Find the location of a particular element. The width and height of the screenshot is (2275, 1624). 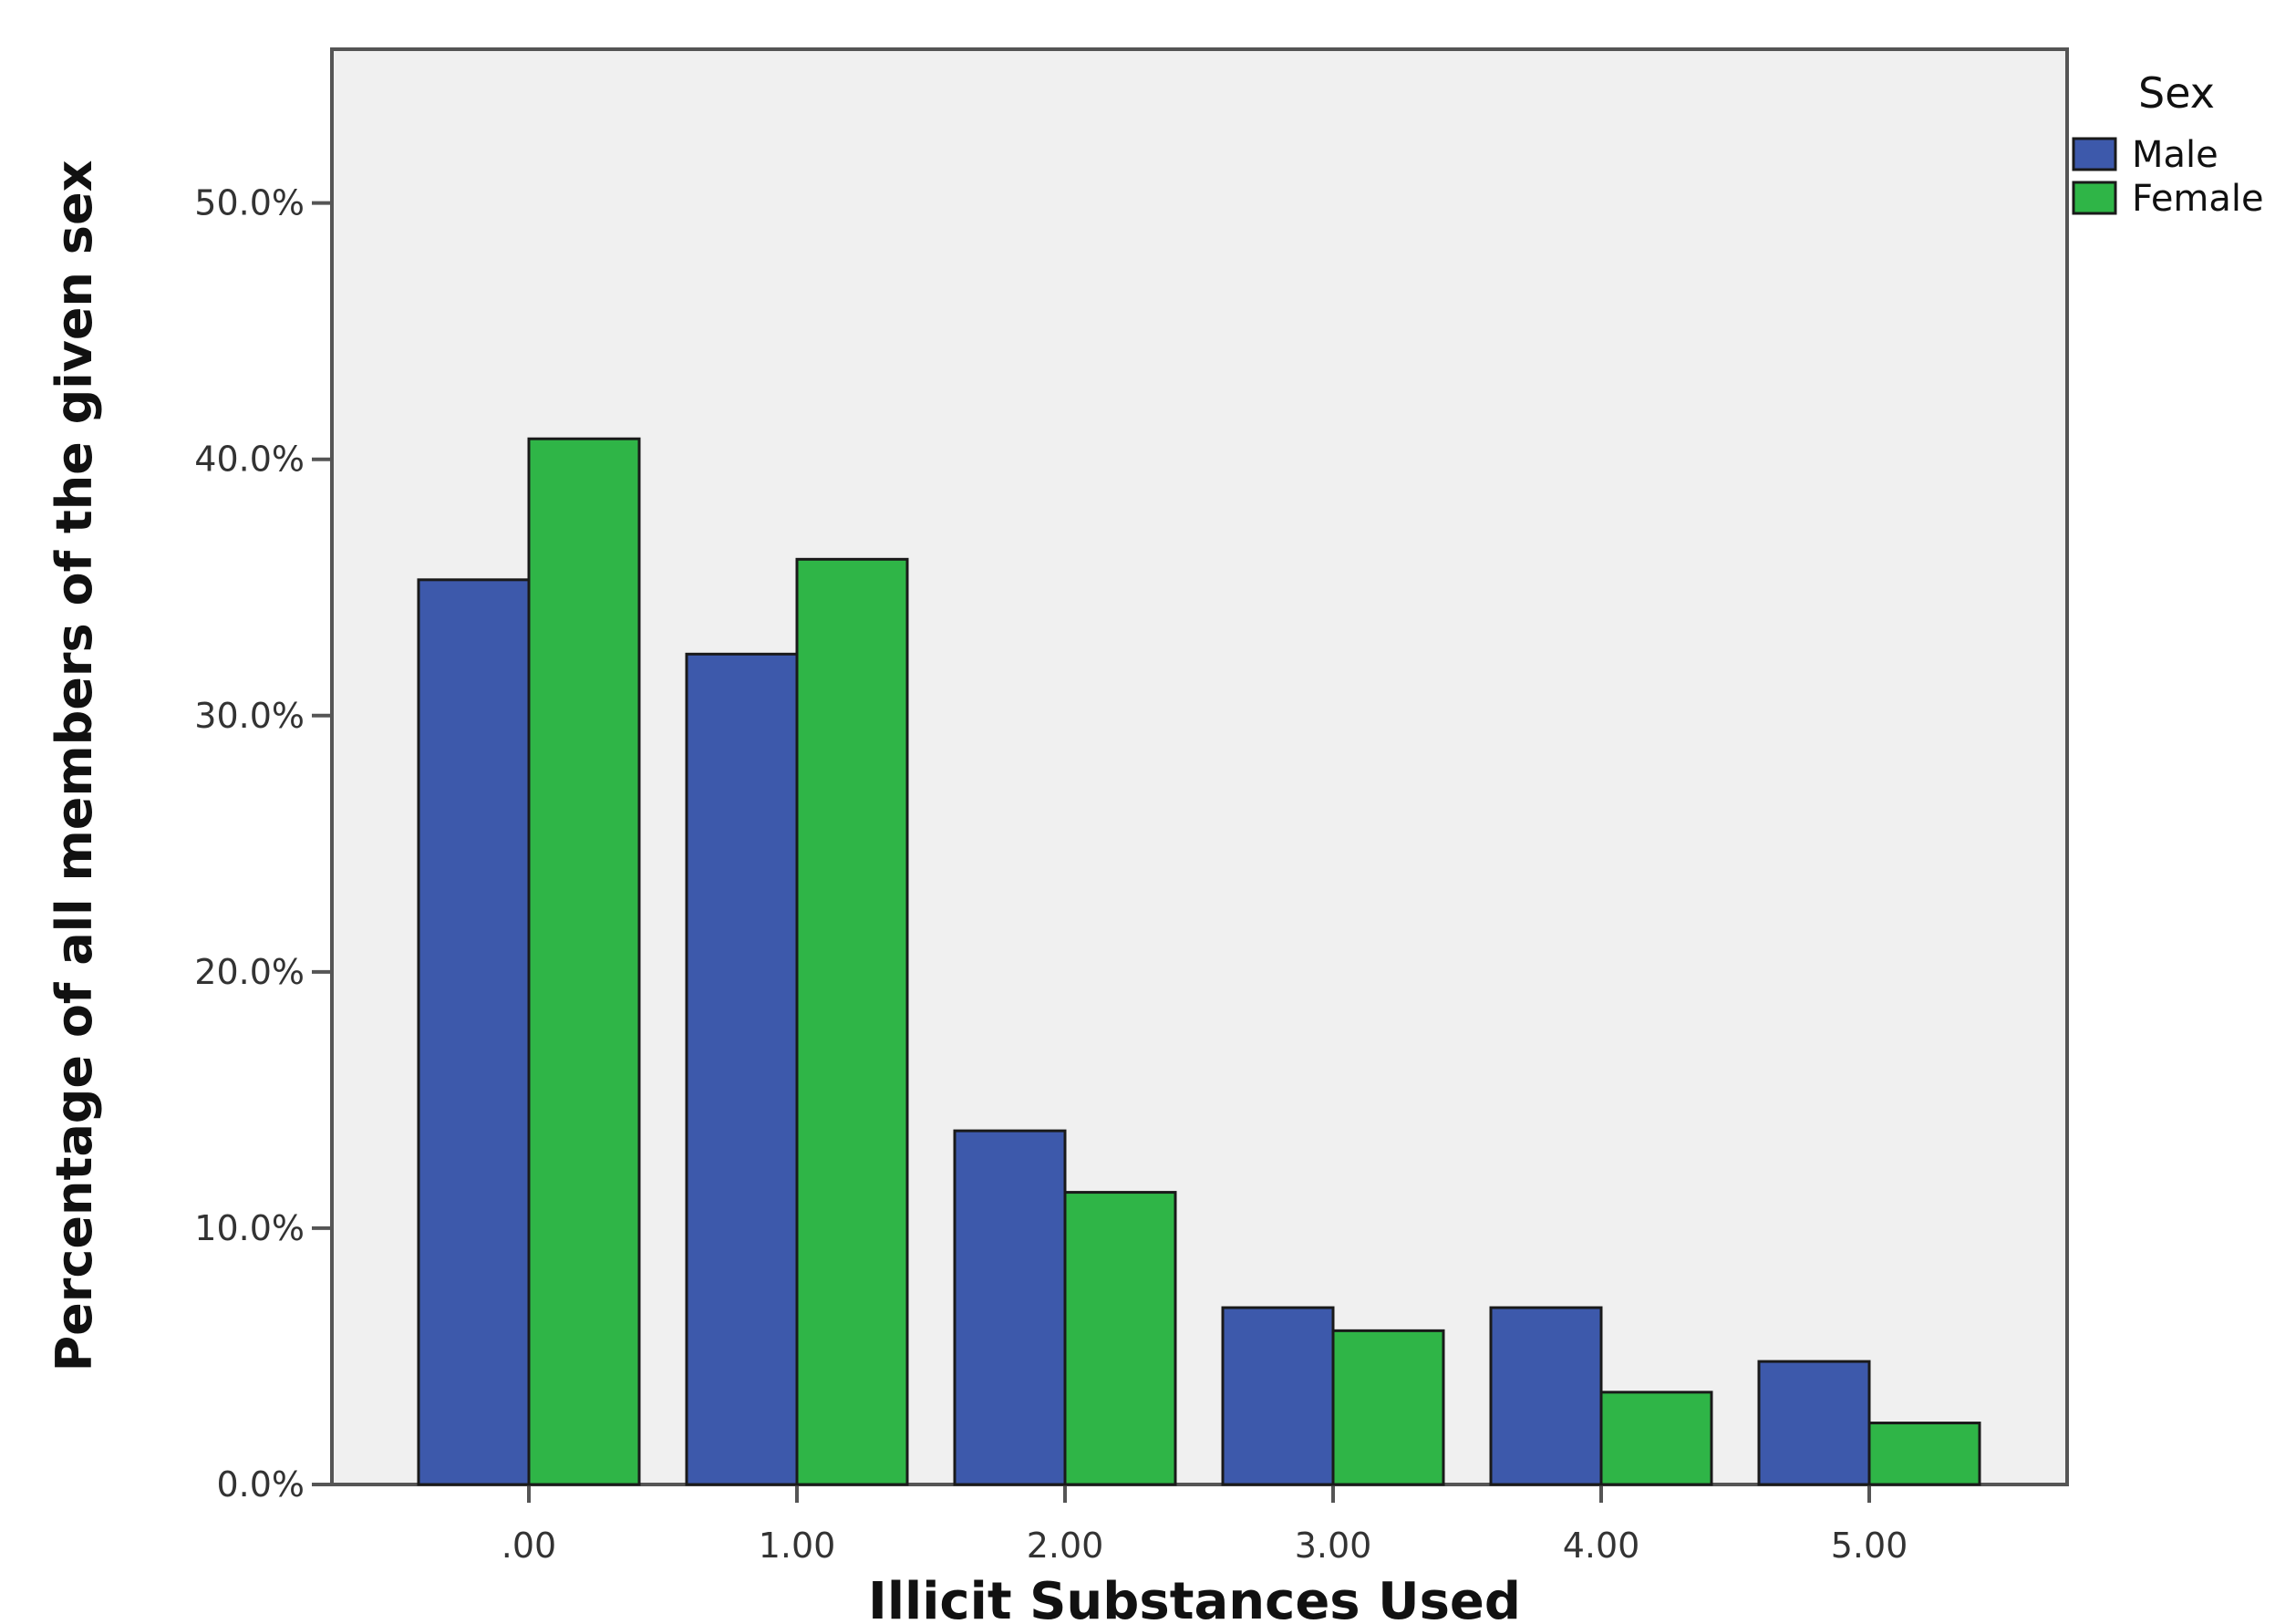

x-tick-label: 4.00 is located at coordinates (1601, 1546).